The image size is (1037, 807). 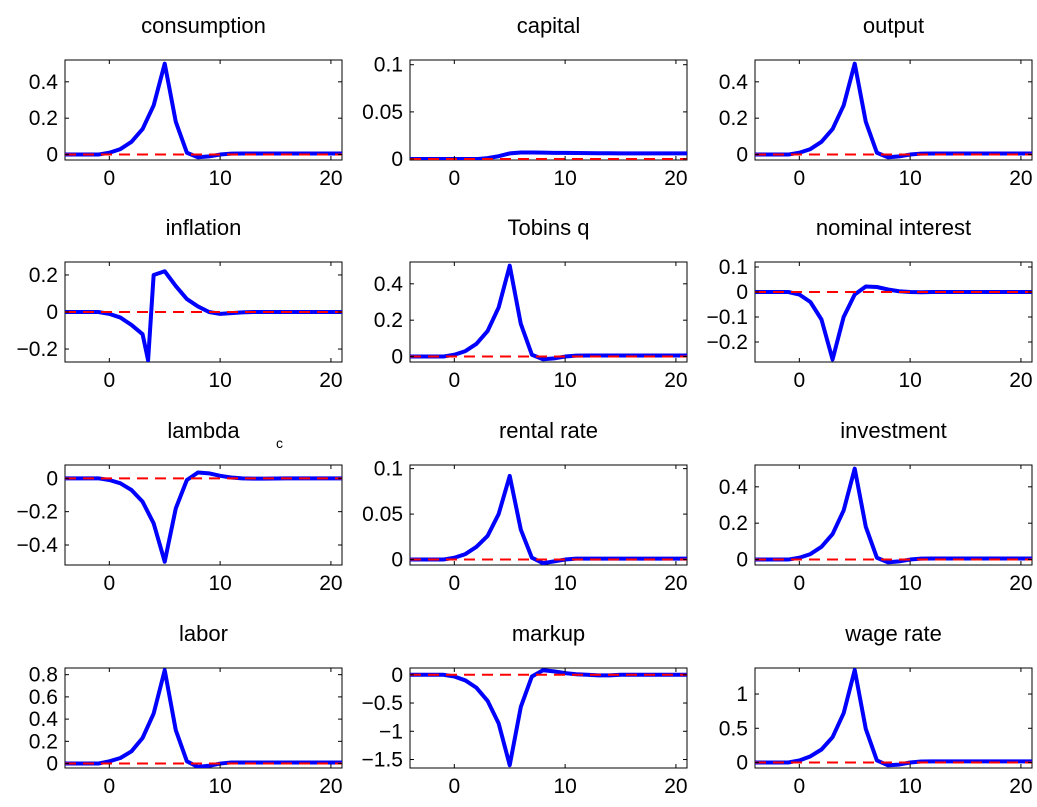 I want to click on subplot-title: consumption, so click(x=203, y=25).